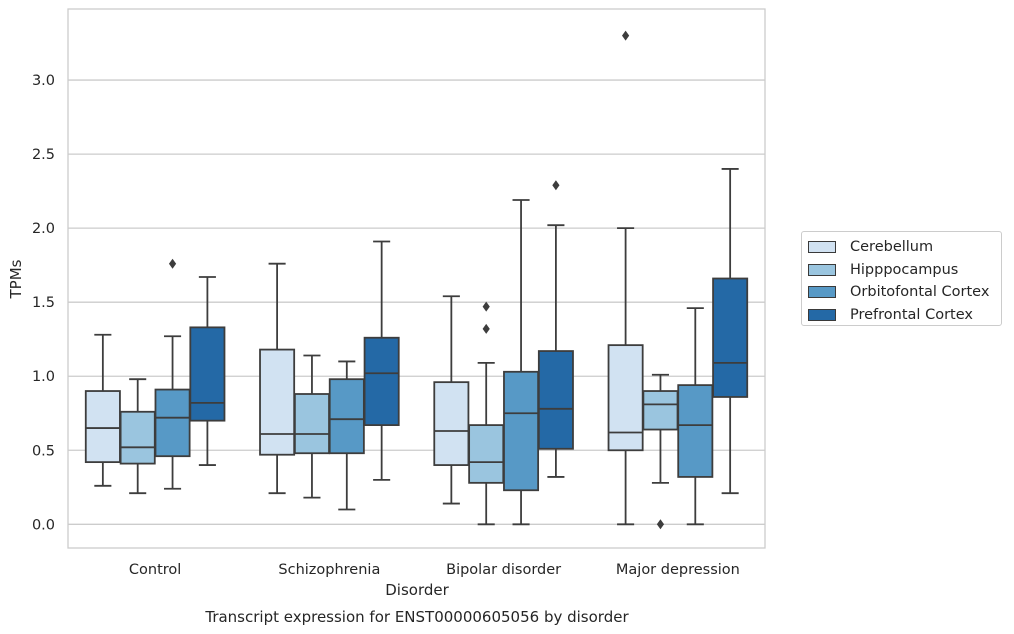 This screenshot has height=634, width=1014. Describe the element at coordinates (155, 570) in the screenshot. I see `x-tick-label: Control` at that location.